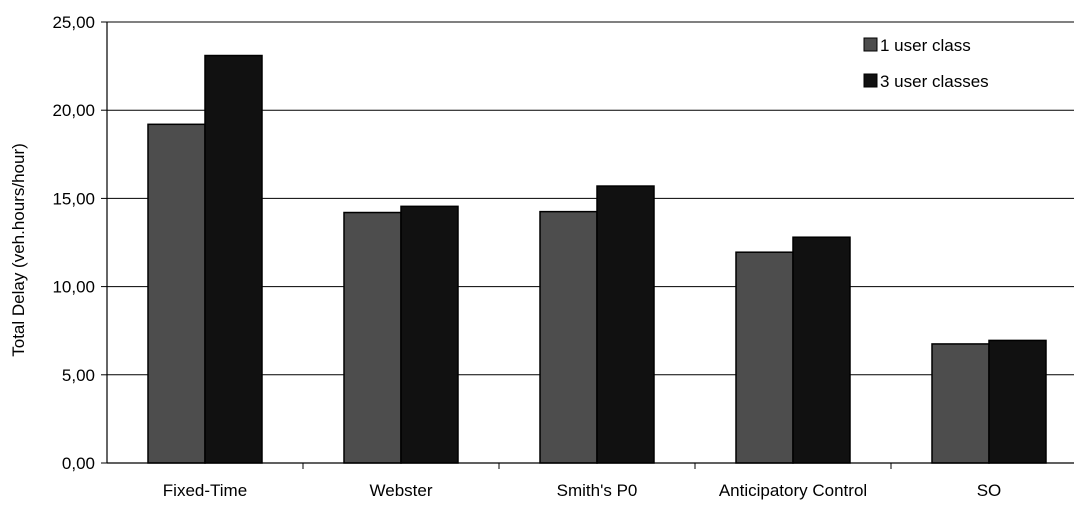 Image resolution: width=1074 pixels, height=506 pixels. Describe the element at coordinates (934, 81) in the screenshot. I see `legend-label-3-user-classes: 3 user classes` at that location.